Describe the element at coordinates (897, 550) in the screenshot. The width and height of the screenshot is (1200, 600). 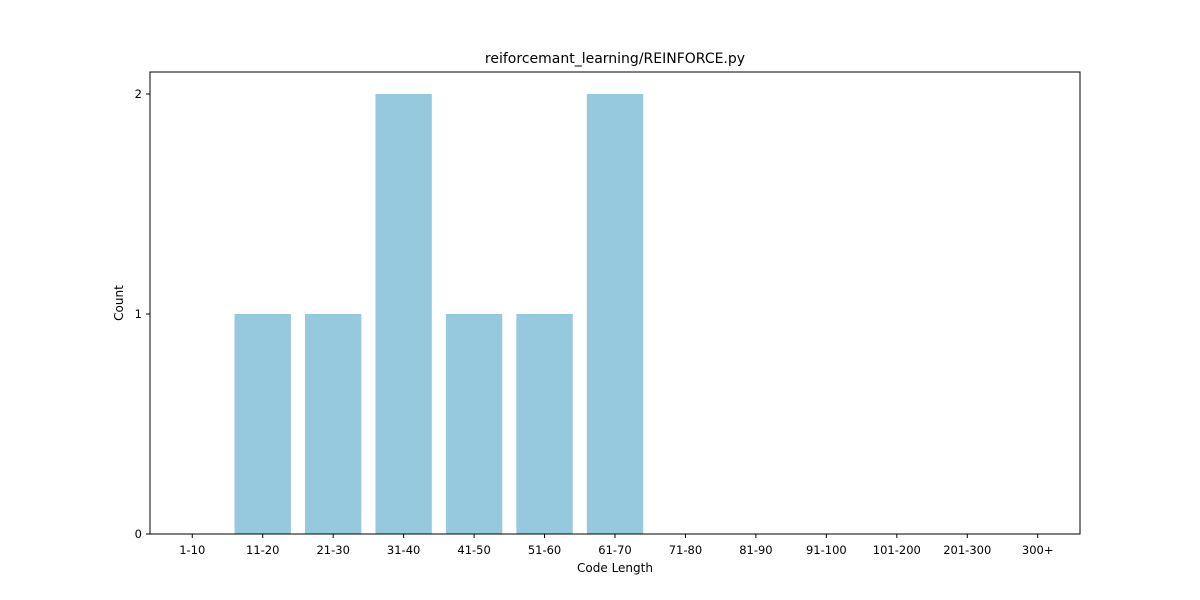
I see `x-tick-label: 101-200` at that location.